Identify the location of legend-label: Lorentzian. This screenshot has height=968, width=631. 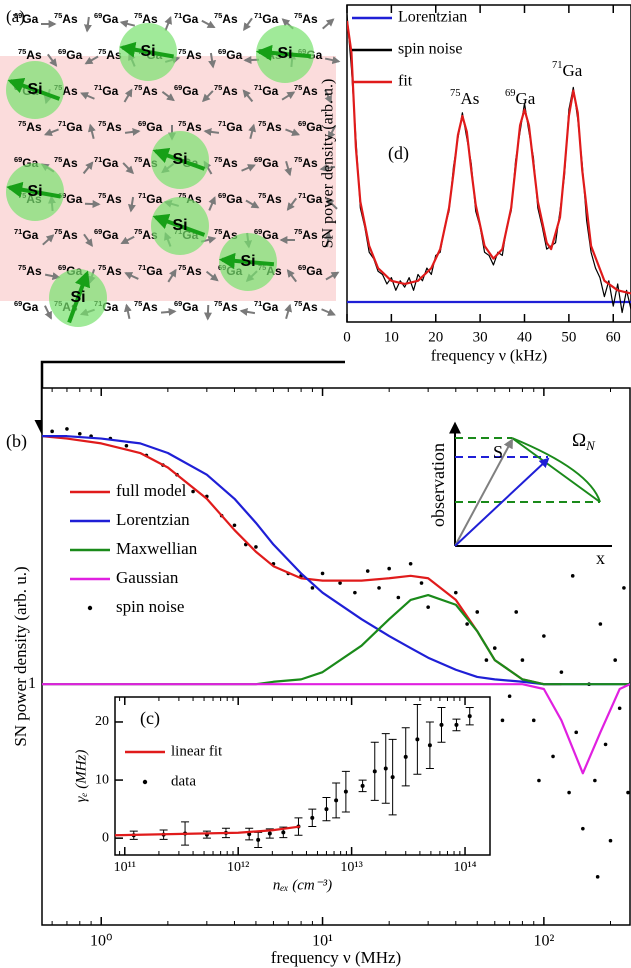
(432, 17).